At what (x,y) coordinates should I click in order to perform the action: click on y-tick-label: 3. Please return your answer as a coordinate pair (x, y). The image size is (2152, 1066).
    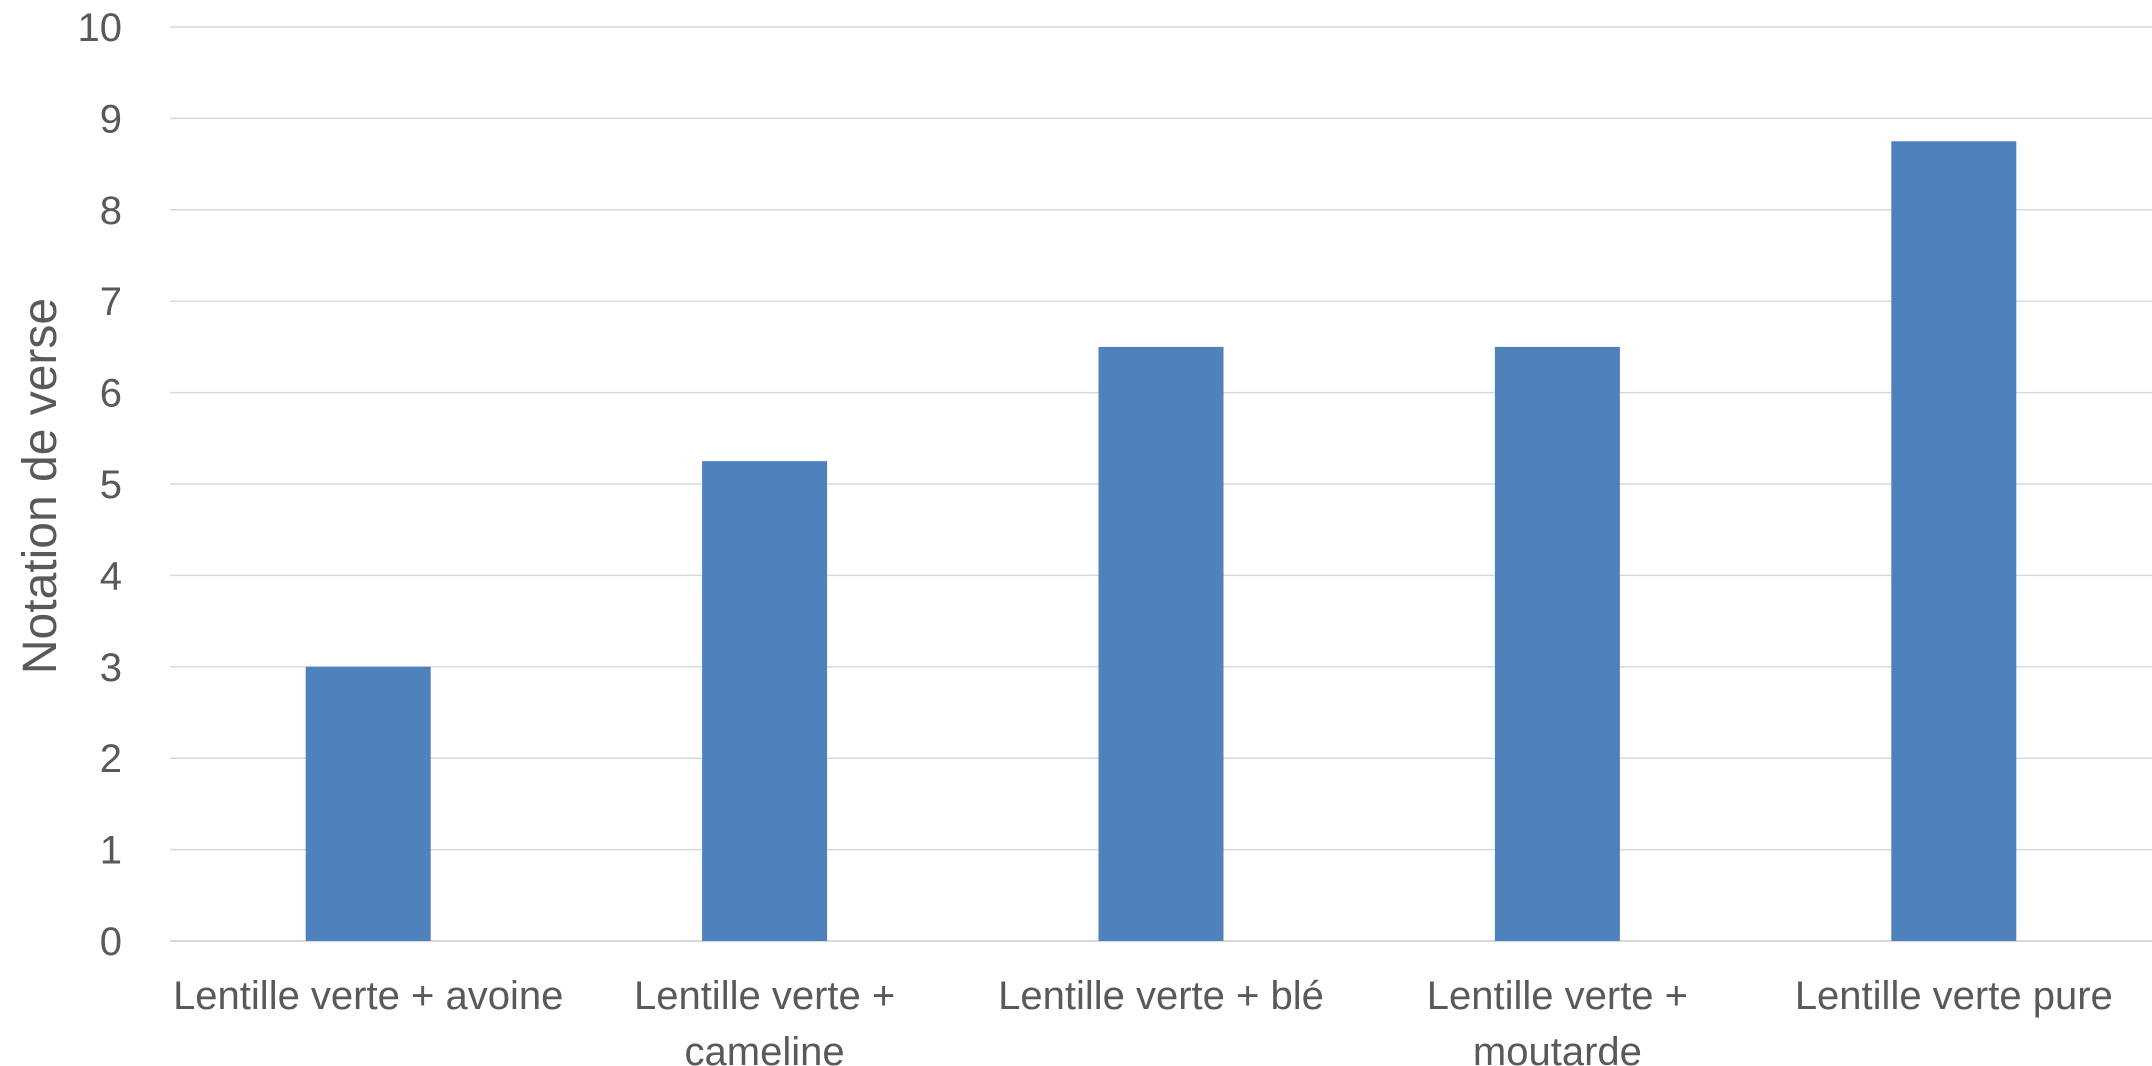
    Looking at the image, I should click on (111, 668).